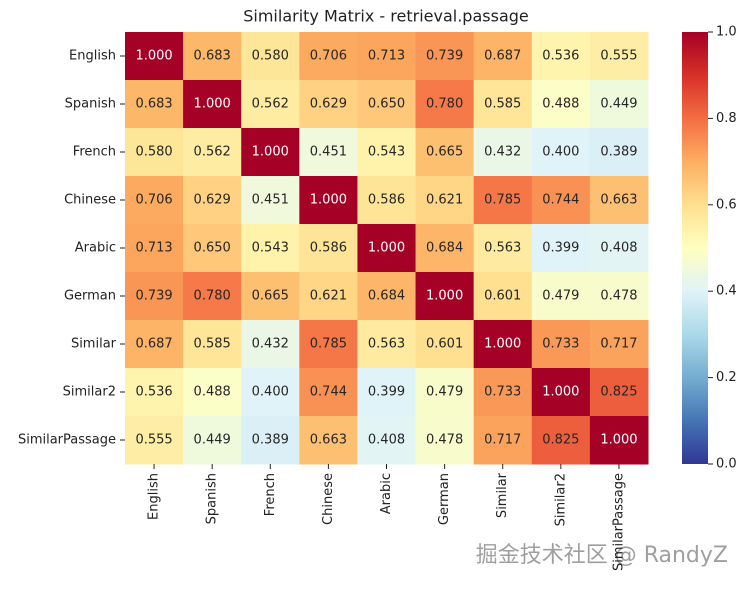  I want to click on x-tick-label: Chinese, so click(328, 499).